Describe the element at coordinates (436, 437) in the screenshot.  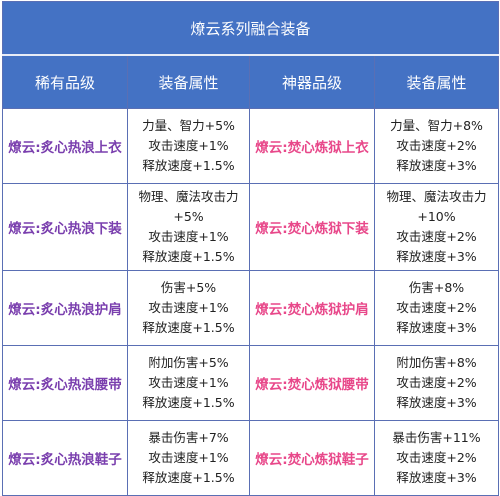
I see `attribute-line: 暴击伤害+11%` at that location.